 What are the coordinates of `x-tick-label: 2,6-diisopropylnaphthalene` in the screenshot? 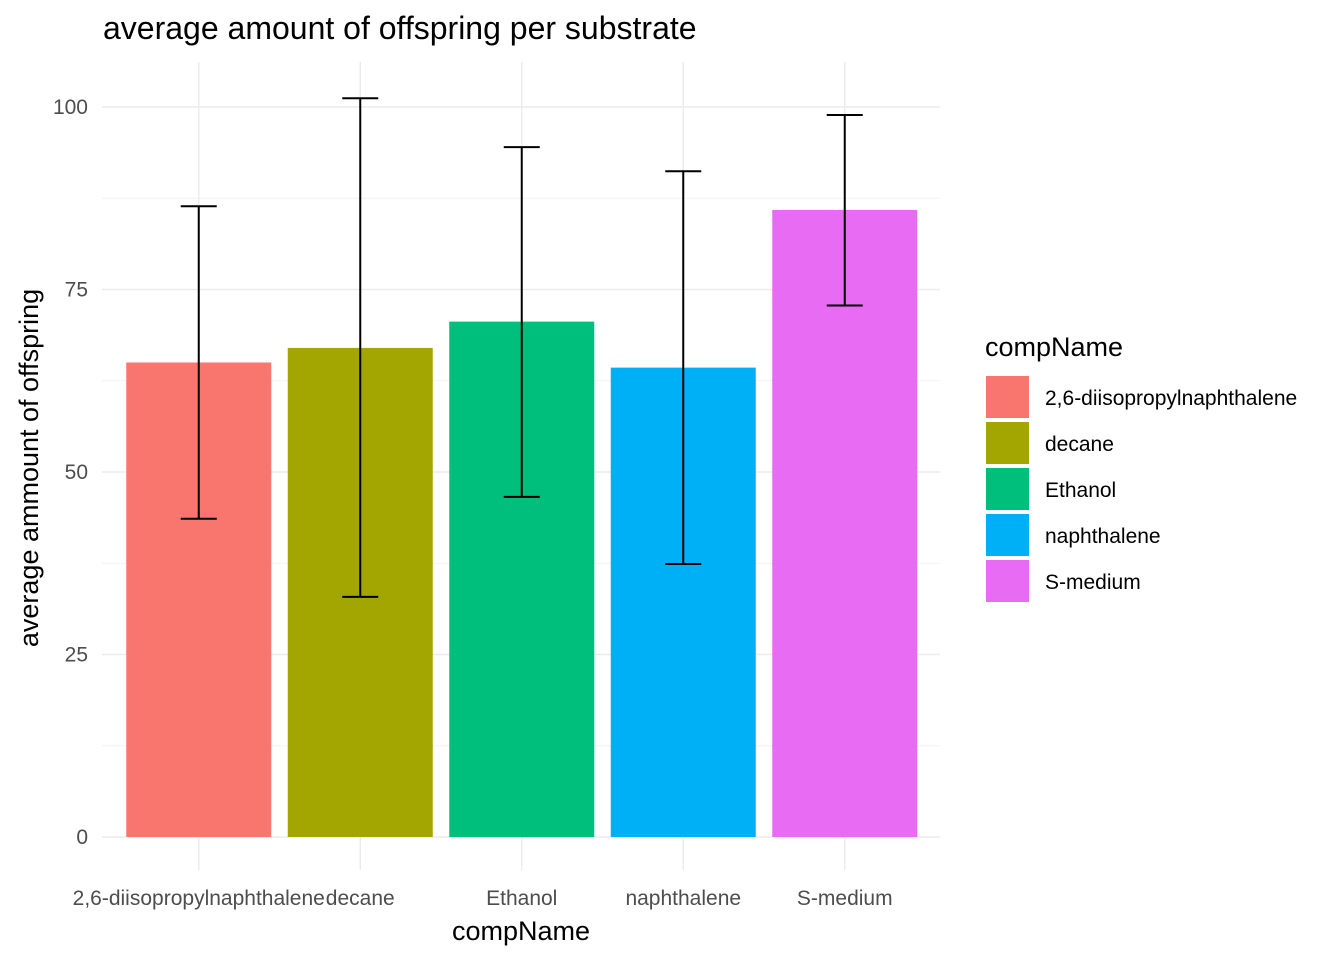 It's located at (199, 898).